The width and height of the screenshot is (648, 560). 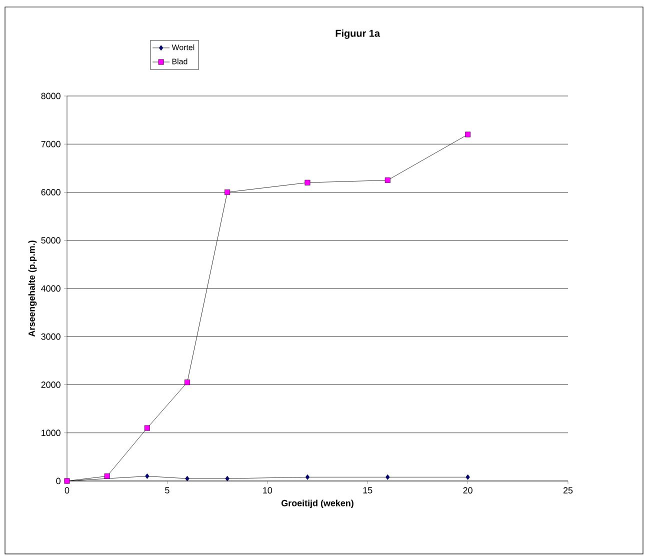 What do you see at coordinates (467, 490) in the screenshot?
I see `x-tick-label: 20` at bounding box center [467, 490].